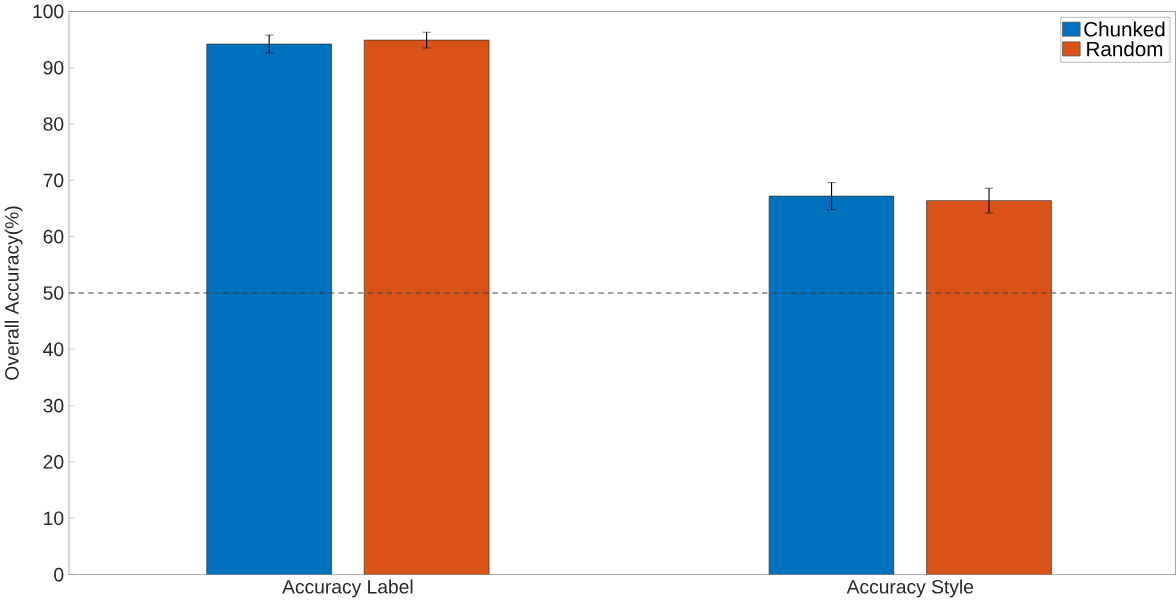 Image resolution: width=1176 pixels, height=602 pixels. I want to click on y-tick-label: 10, so click(54, 518).